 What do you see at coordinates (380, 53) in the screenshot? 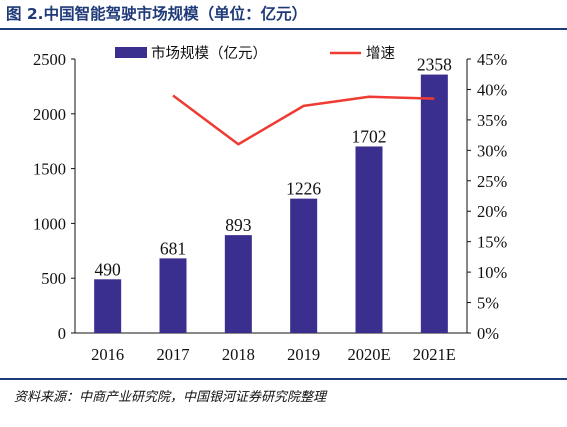
I see `legend-line-label: 增速` at bounding box center [380, 53].